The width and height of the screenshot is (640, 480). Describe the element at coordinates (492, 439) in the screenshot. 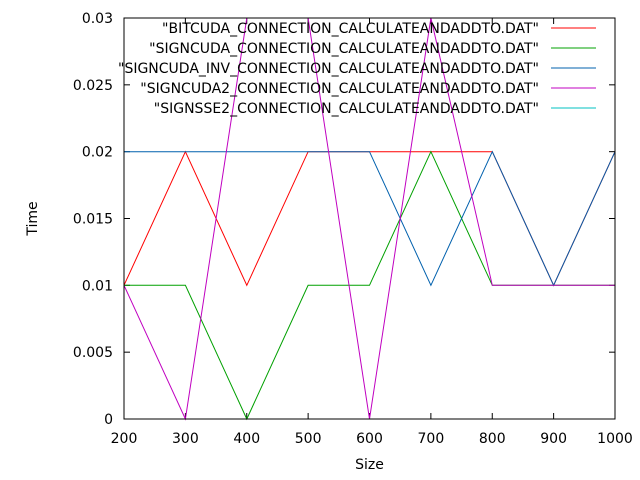

I see `x-tick-label: 800` at that location.